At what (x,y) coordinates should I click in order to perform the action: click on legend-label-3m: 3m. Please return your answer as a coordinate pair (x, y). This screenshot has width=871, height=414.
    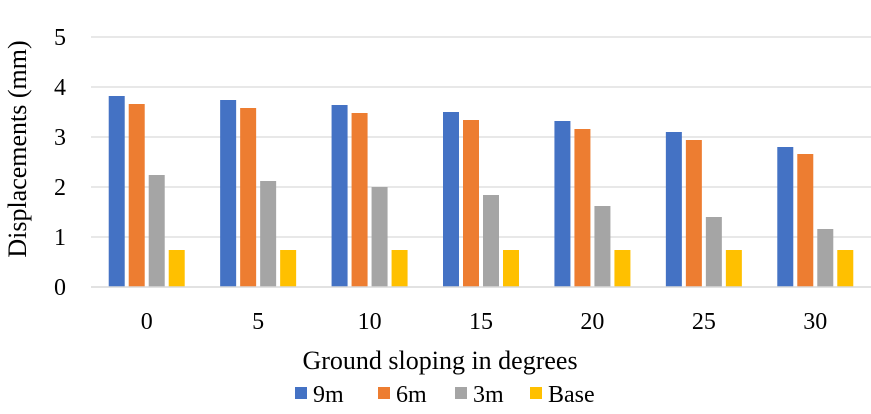
    Looking at the image, I should click on (488, 395).